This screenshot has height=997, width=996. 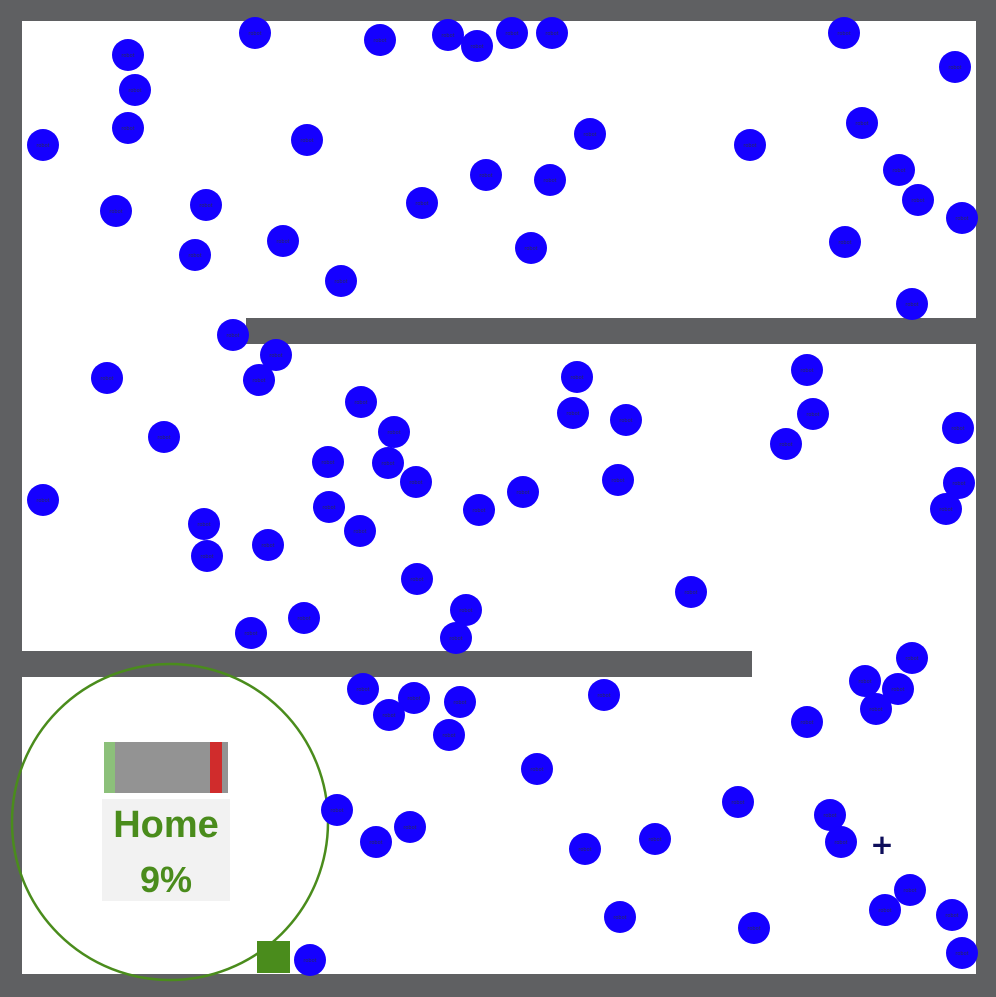 What do you see at coordinates (166, 825) in the screenshot?
I see `home-title: Home` at bounding box center [166, 825].